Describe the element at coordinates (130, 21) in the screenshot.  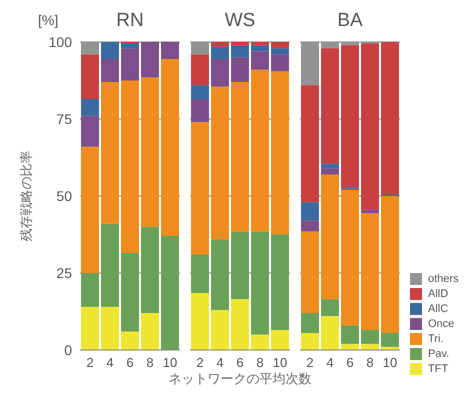
I see `chart-title: RN` at that location.